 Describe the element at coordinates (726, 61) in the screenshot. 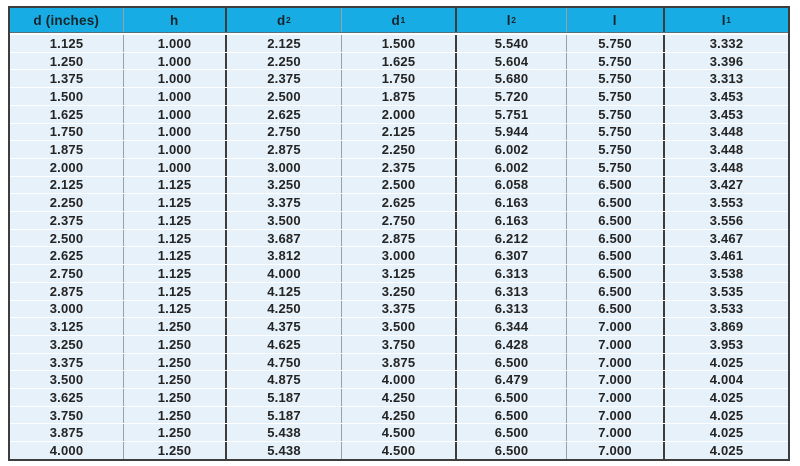

I see `table-cell: 3.396` at that location.